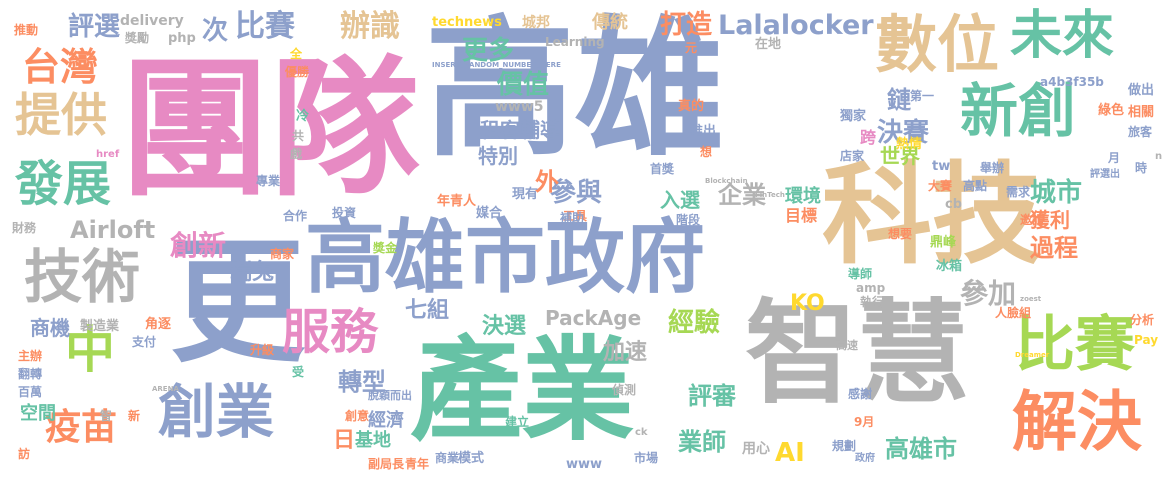  I want to click on word-148: 補助, so click(572, 218).